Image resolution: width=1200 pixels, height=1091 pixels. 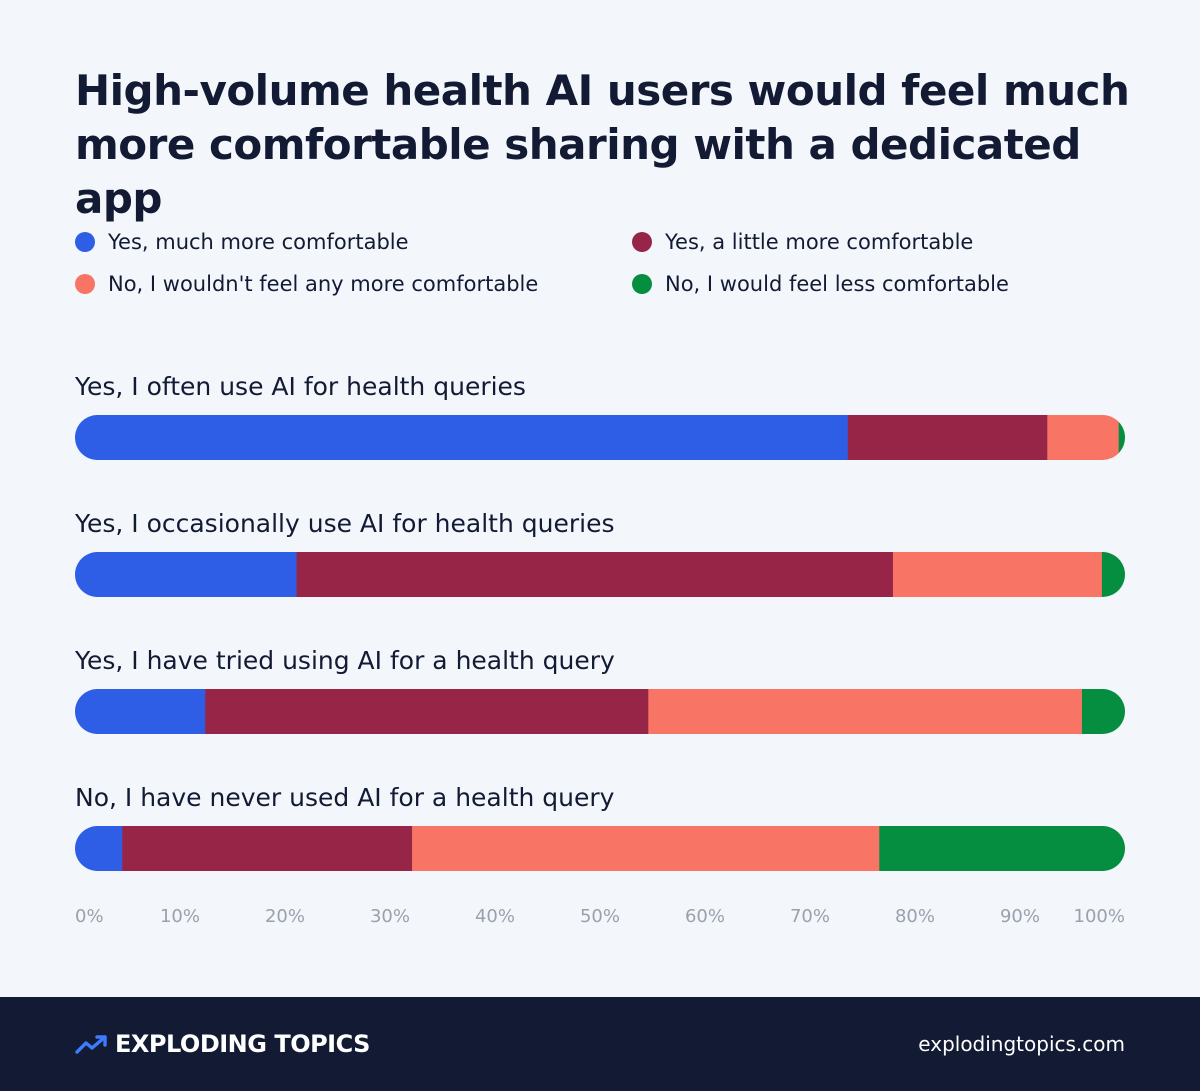 What do you see at coordinates (837, 284) in the screenshot?
I see `legend-label-less: No, I would feel less comfortable` at bounding box center [837, 284].